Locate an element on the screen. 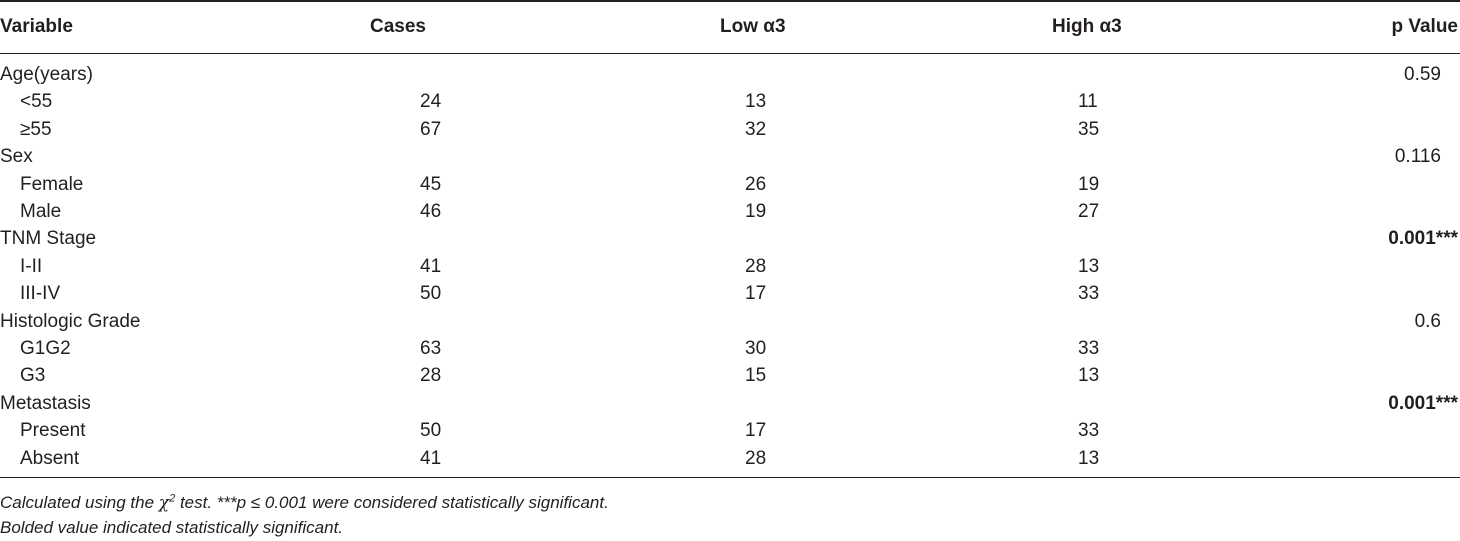  cell-cases: 24 is located at coordinates (431, 102).